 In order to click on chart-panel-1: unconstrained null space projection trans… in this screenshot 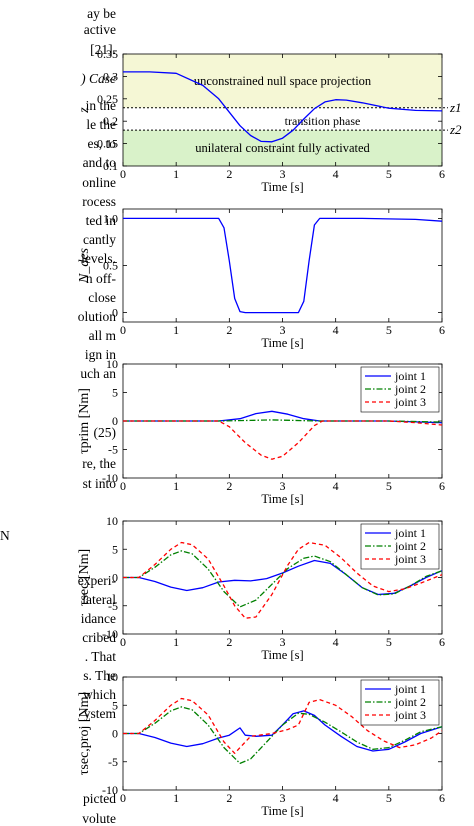, I will do `click(269, 120)`.